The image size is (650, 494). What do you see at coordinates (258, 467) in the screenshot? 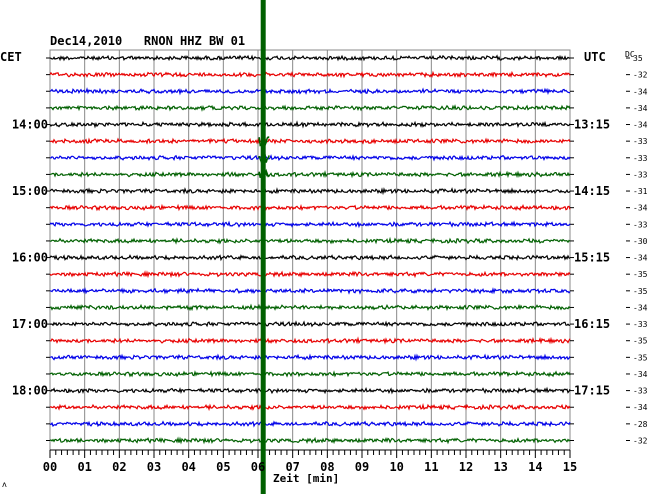
I see `x-tick-label: 06` at bounding box center [258, 467].